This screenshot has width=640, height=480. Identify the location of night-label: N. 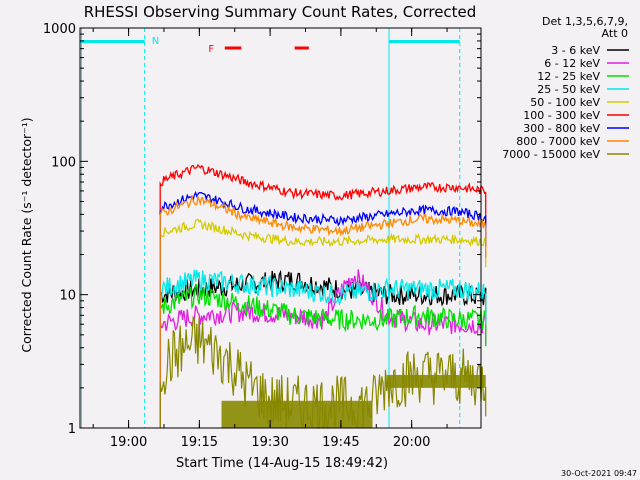
(155, 41).